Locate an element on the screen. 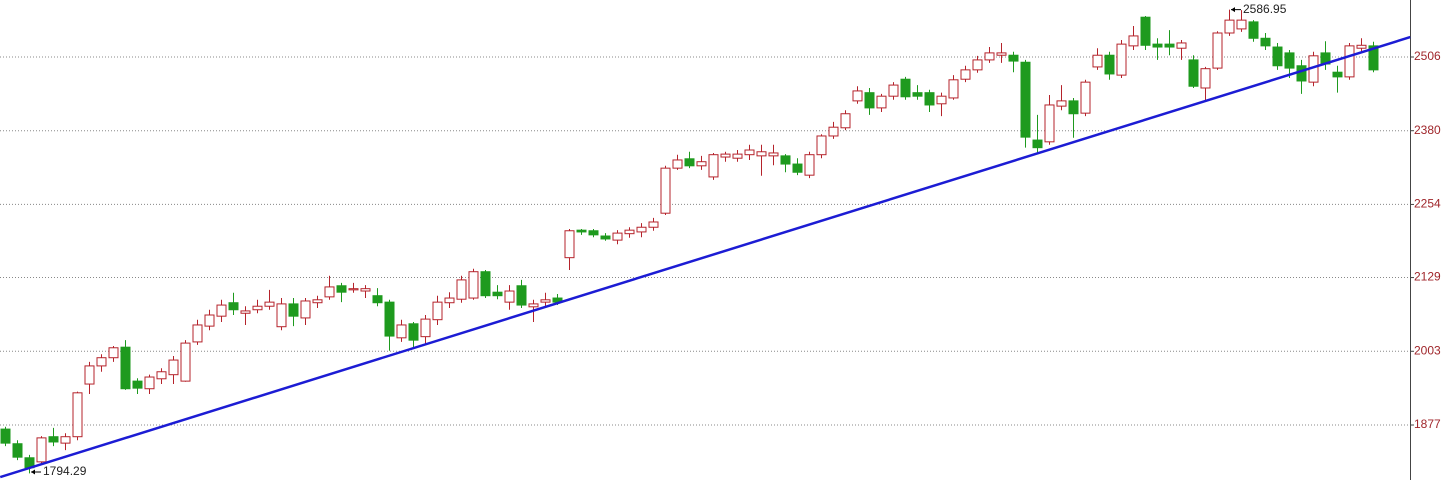 The height and width of the screenshot is (480, 1445). y-tick-label: 2003 is located at coordinates (1427, 350).